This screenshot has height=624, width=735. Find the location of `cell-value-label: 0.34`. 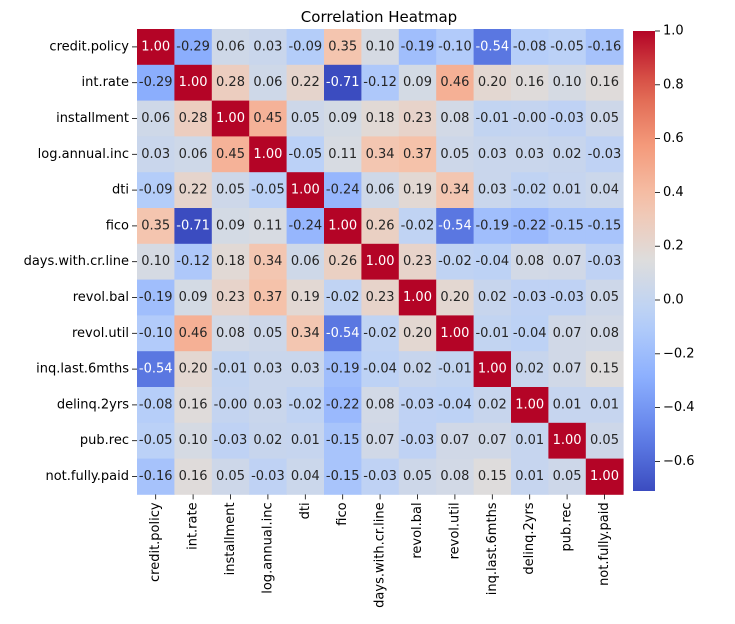

cell-value-label: 0.34 is located at coordinates (305, 333).